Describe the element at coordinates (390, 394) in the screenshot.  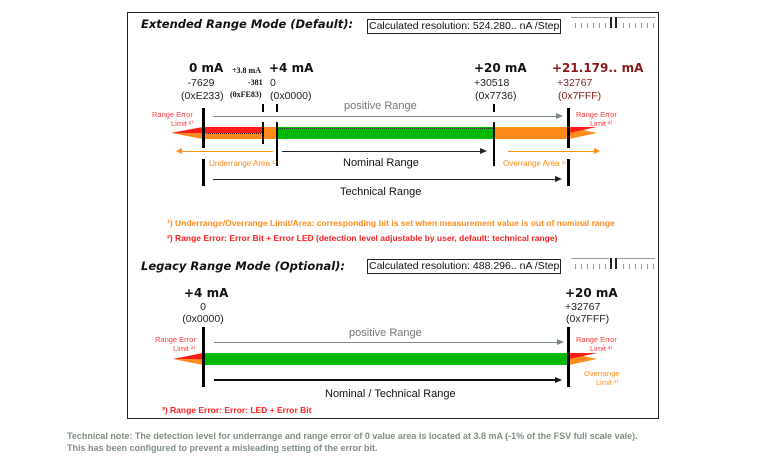
I see `legacy-nominal-technical-label: Nominal / Technical Range` at that location.